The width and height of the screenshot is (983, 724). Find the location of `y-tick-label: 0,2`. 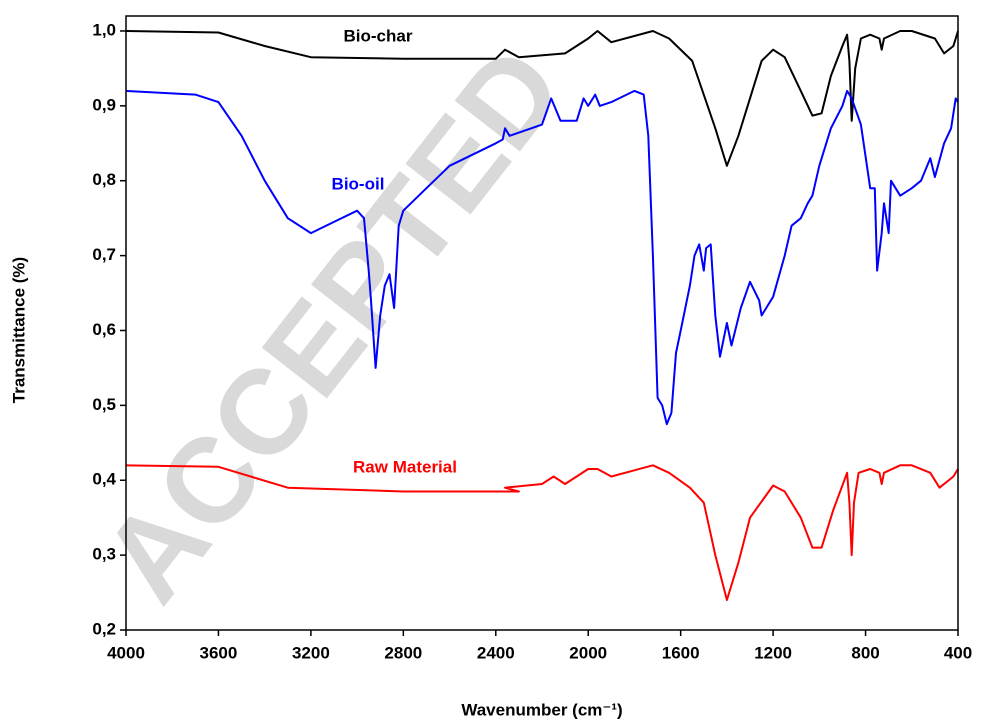

y-tick-label: 0,2 is located at coordinates (104, 628).